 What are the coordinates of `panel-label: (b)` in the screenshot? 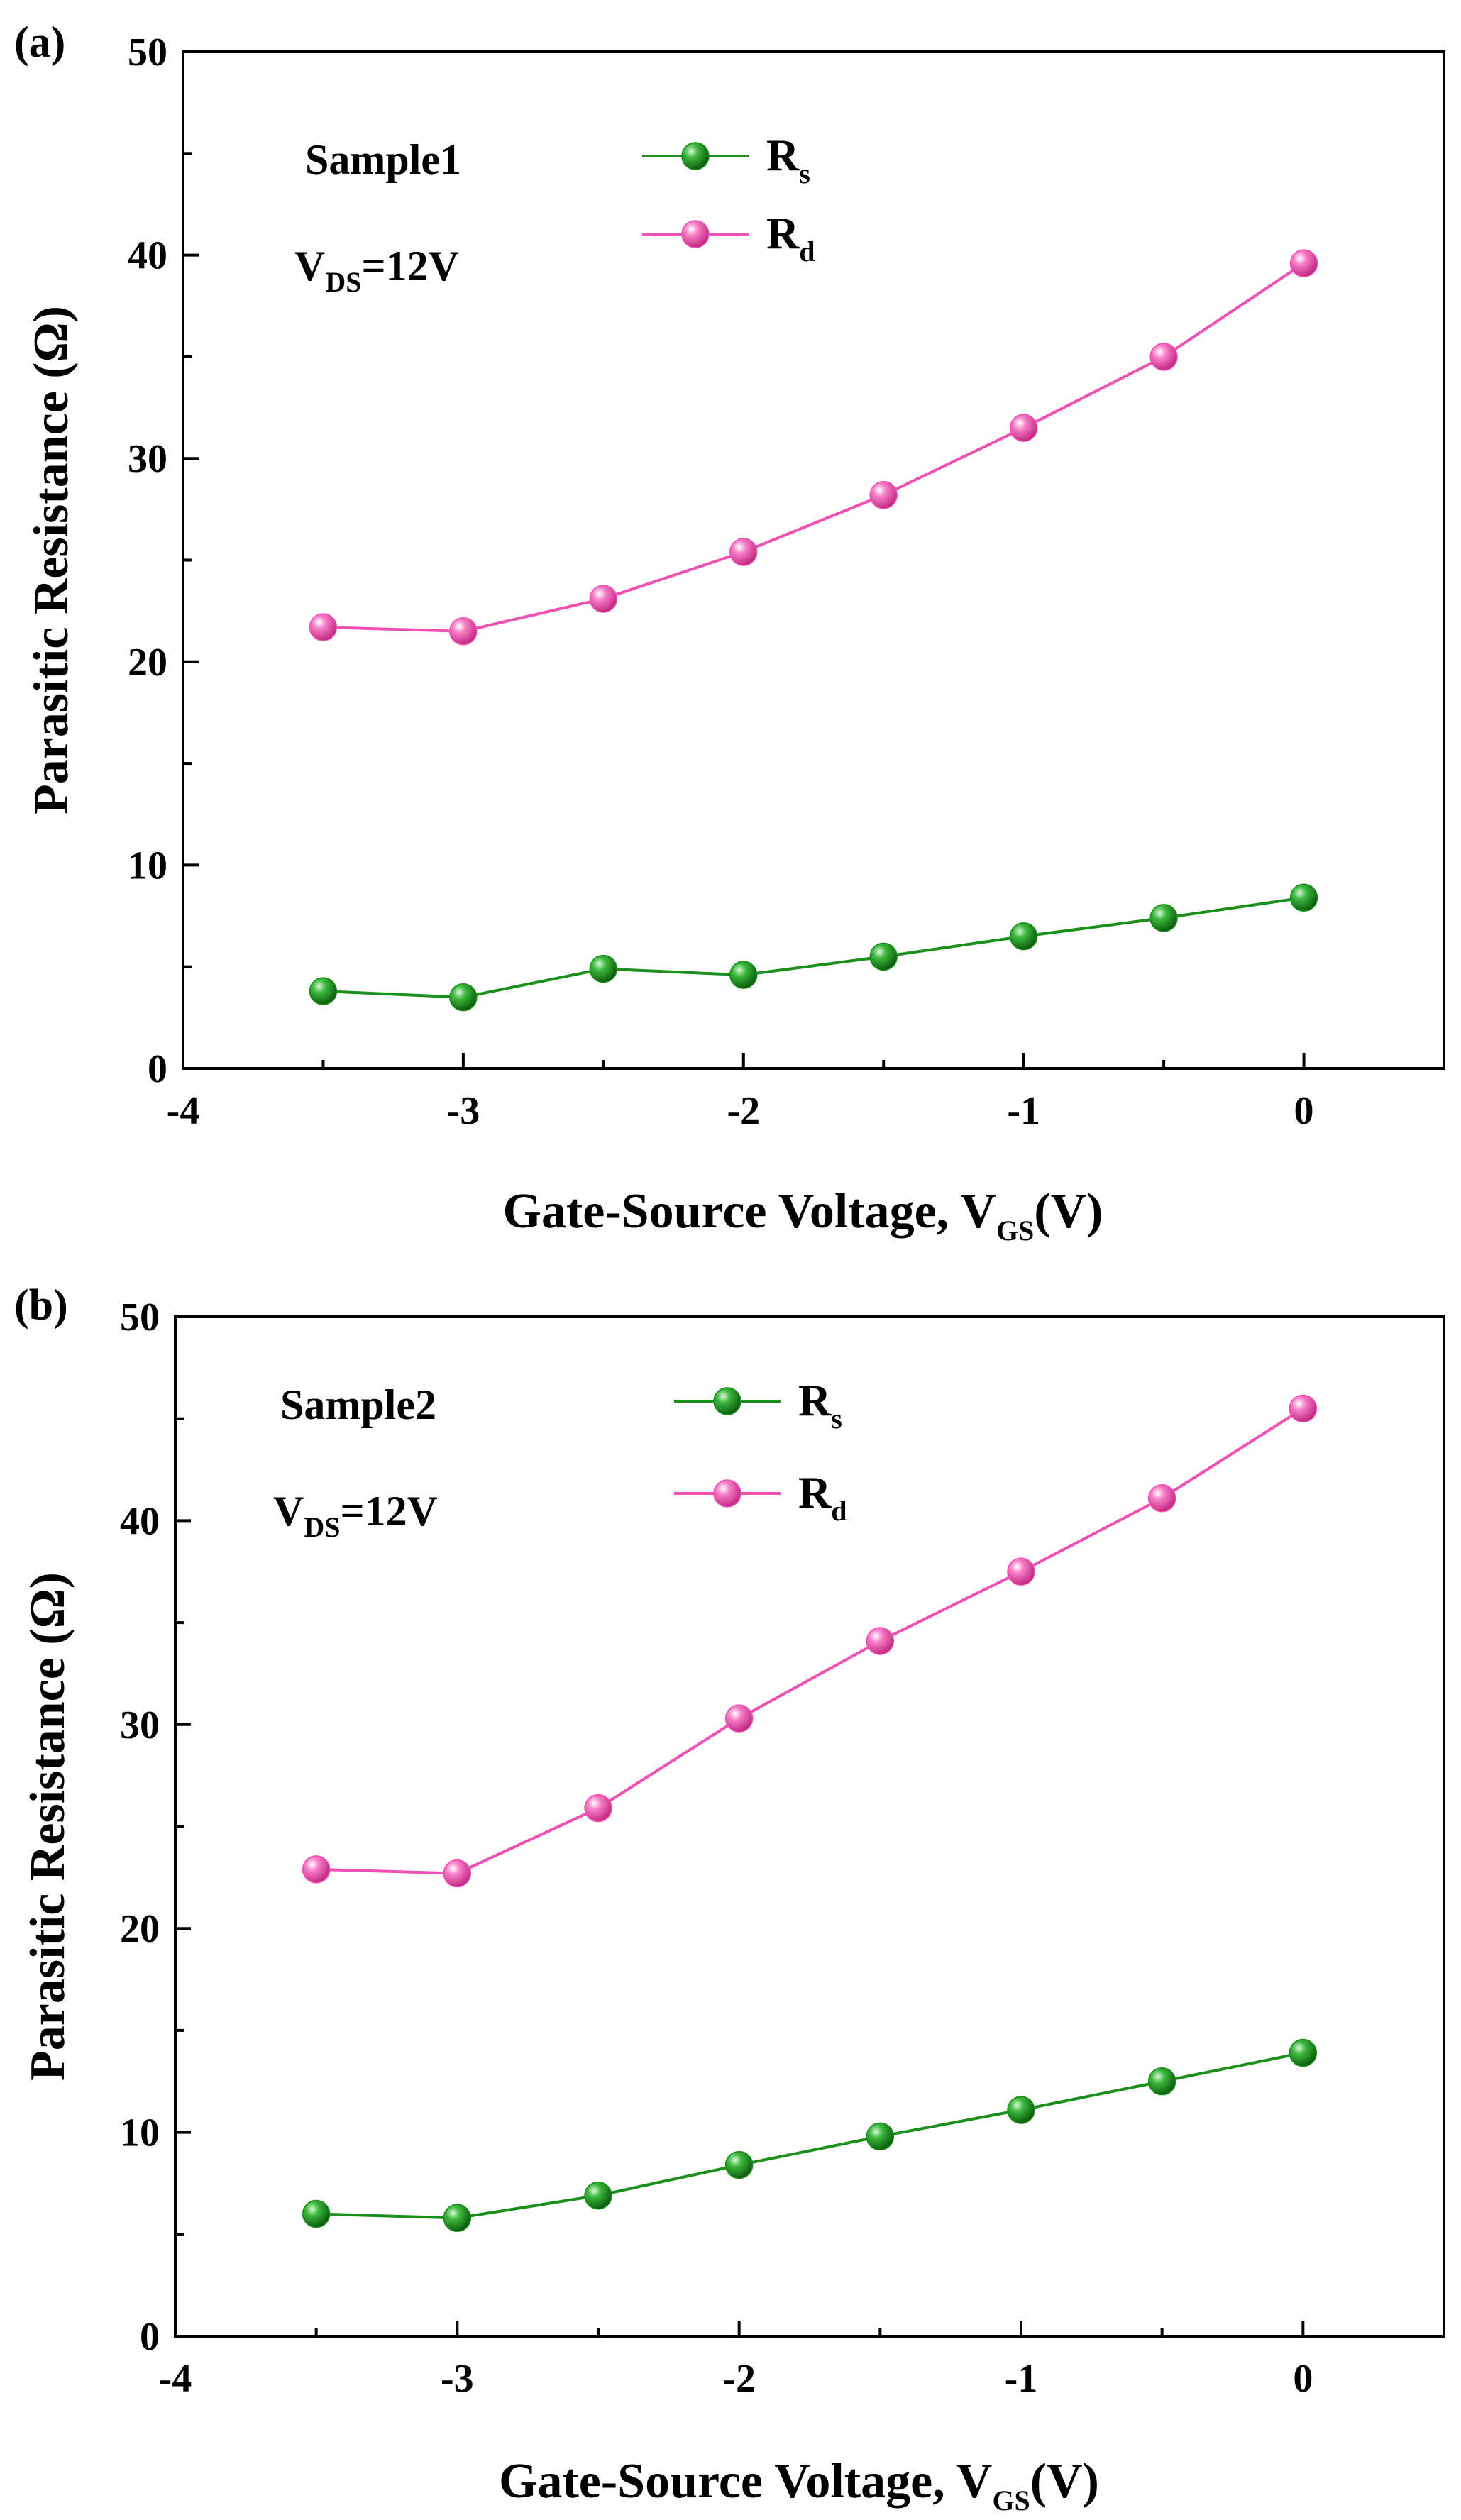 It's located at (41, 1305).